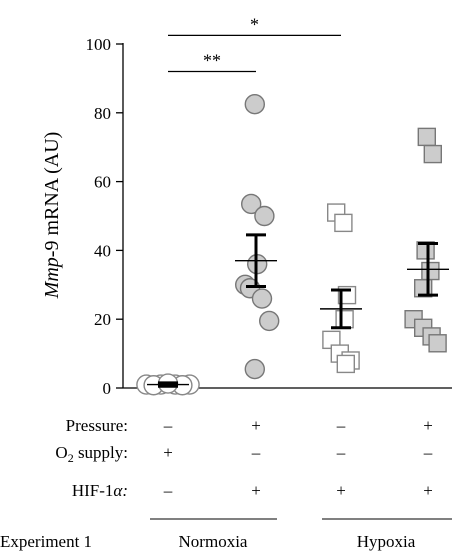  I want to click on y-tick-label: 20, so click(102, 319).